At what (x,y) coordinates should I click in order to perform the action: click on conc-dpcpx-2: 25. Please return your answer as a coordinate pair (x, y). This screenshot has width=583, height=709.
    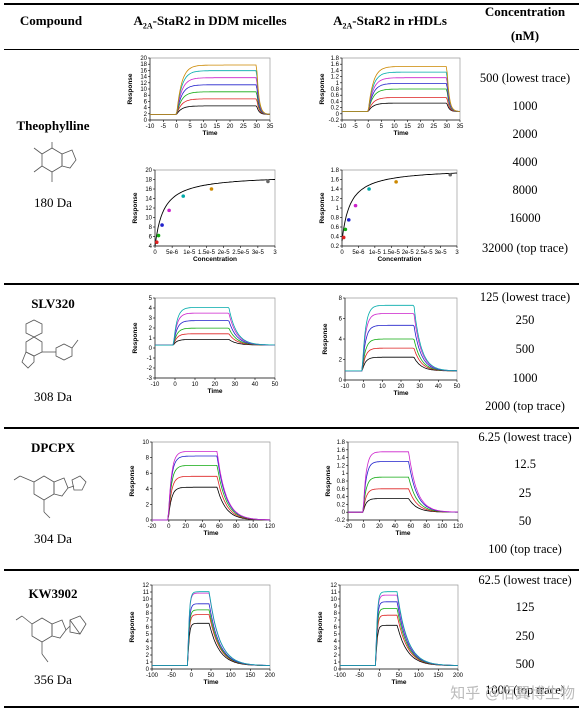
    Looking at the image, I should click on (525, 493).